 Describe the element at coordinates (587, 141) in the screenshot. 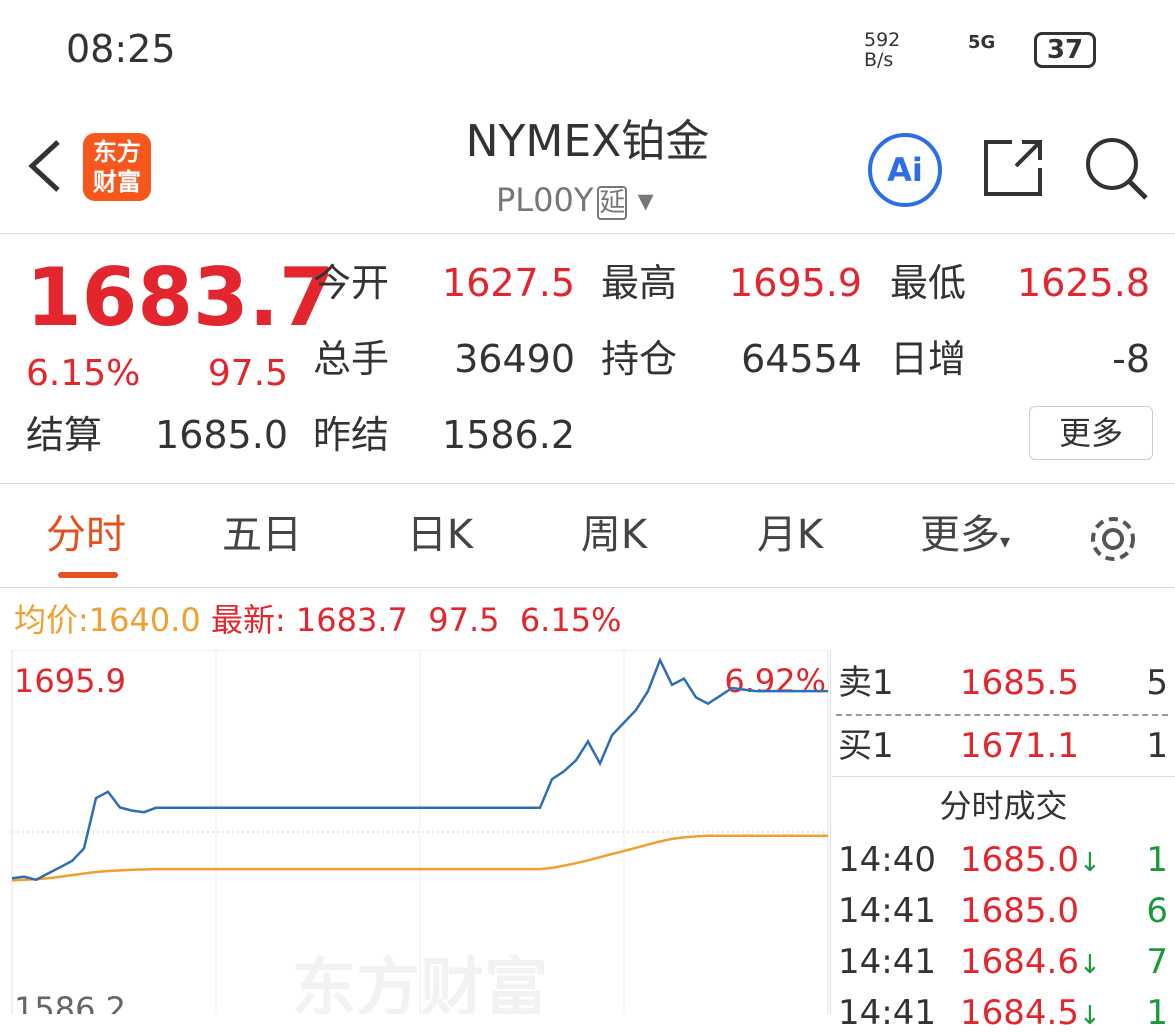

I see `title: NYMEX铂金` at that location.